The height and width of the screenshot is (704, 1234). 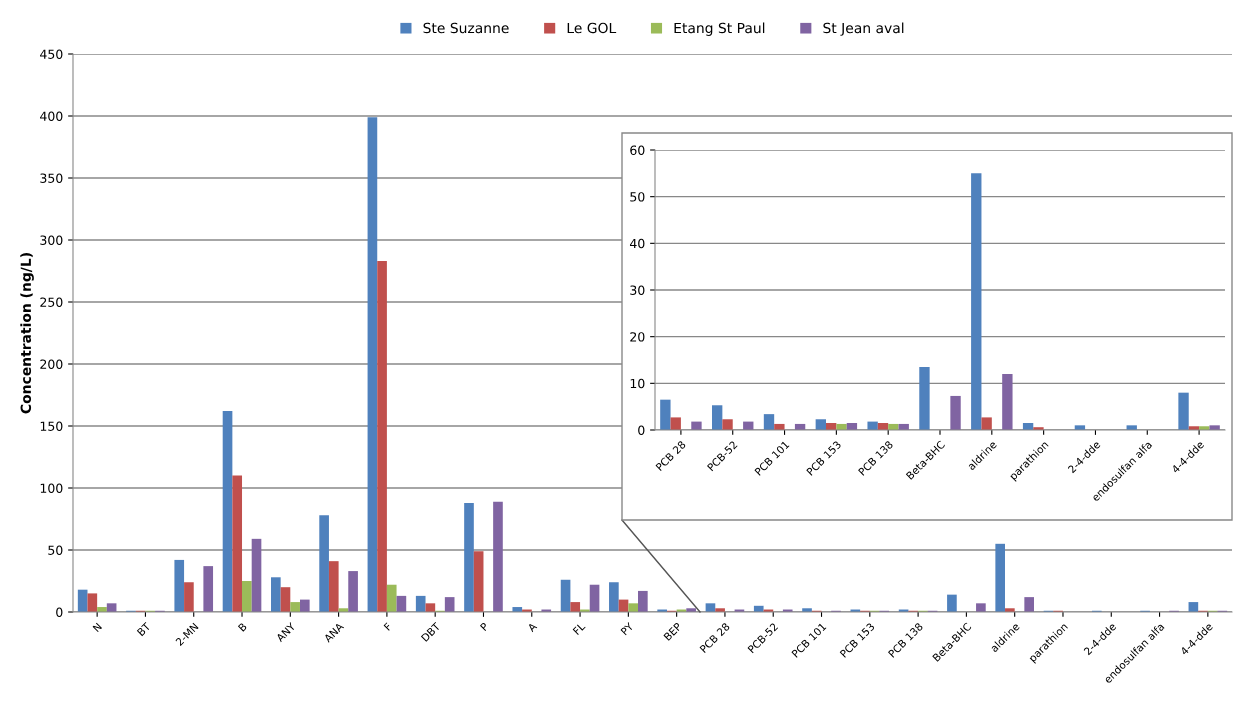 I want to click on legend-label: Le GOL, so click(x=592, y=28).